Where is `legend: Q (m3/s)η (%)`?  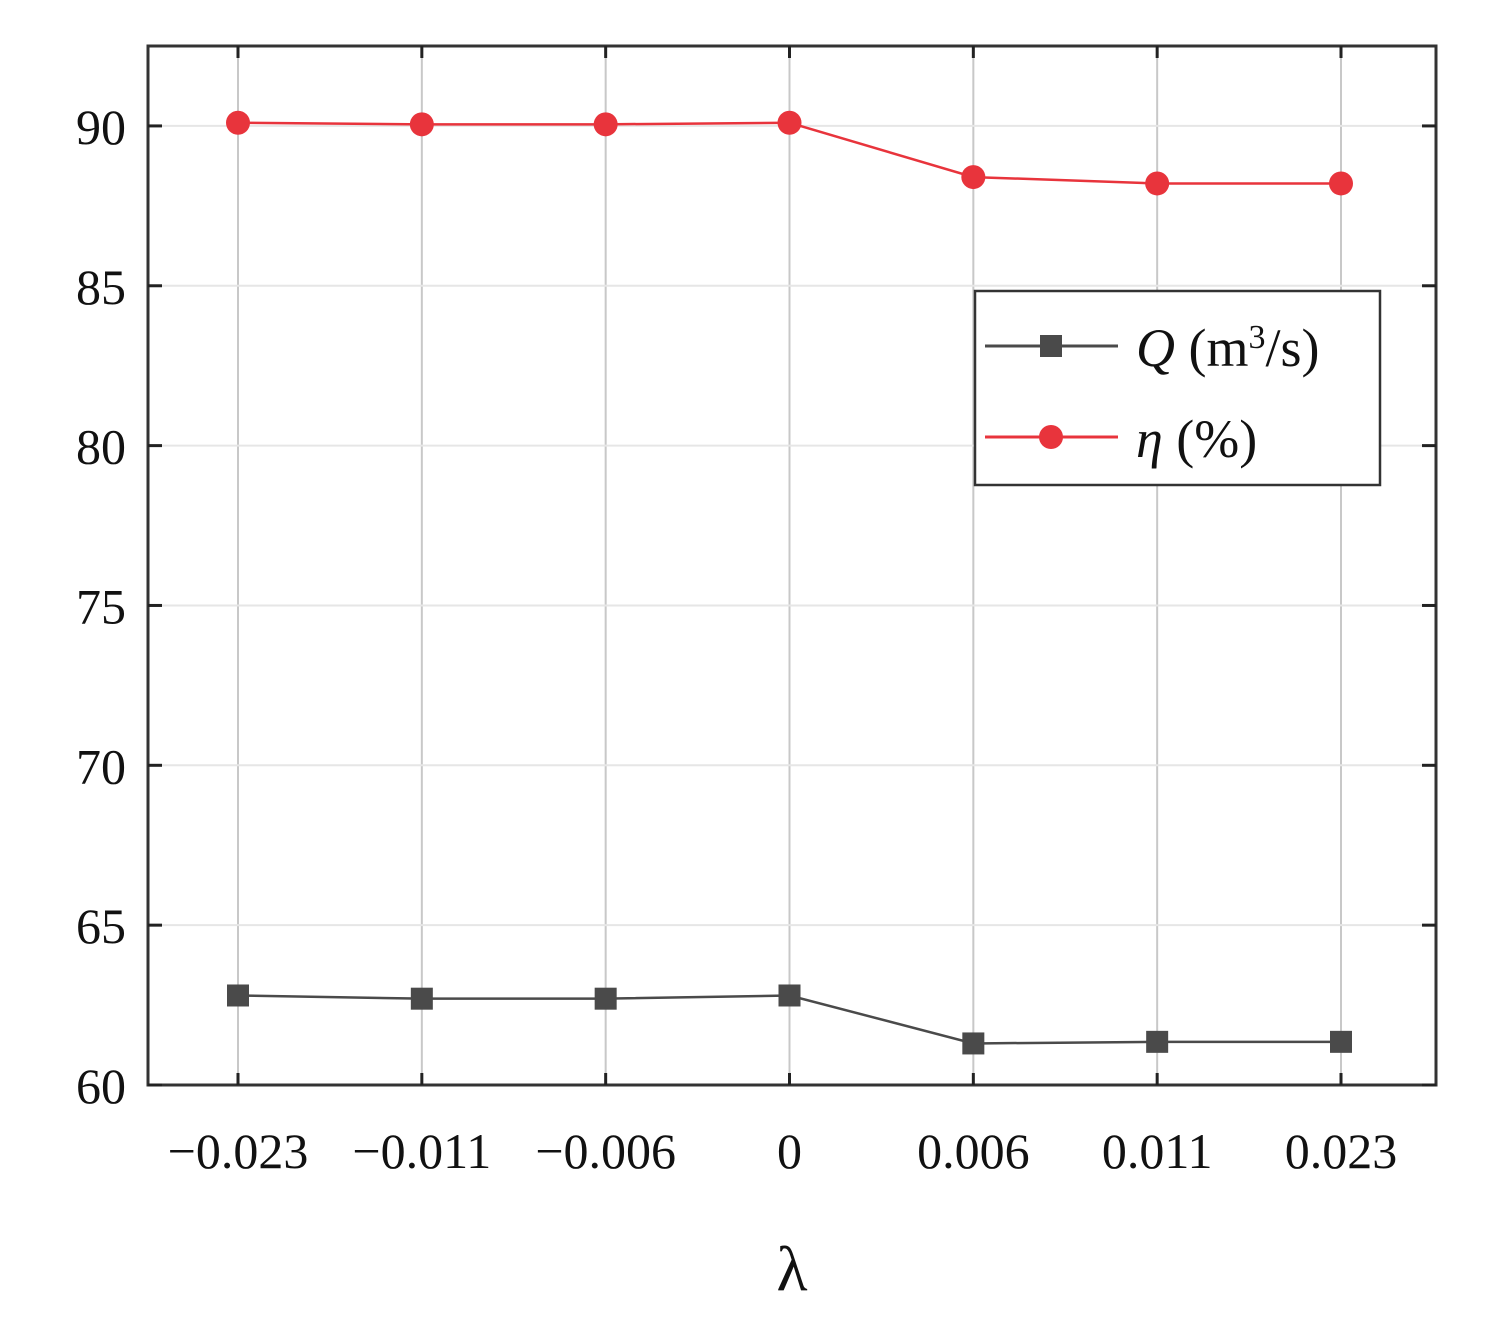 legend: Q (m3/s)η (%) is located at coordinates (1177, 388).